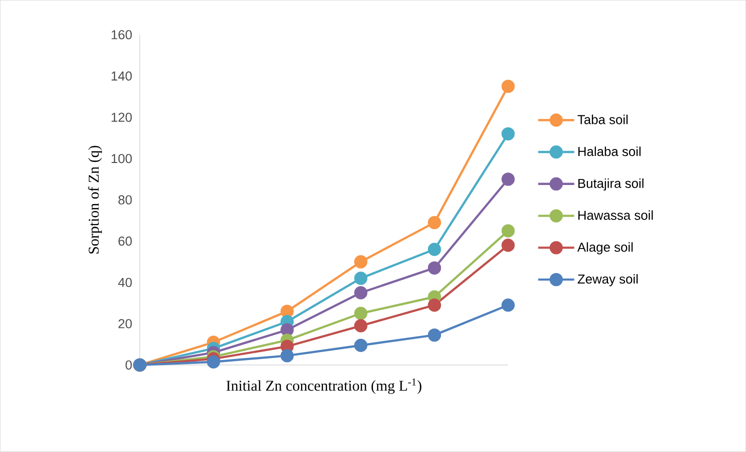  Describe the element at coordinates (122, 159) in the screenshot. I see `y-tick-label: 100` at that location.